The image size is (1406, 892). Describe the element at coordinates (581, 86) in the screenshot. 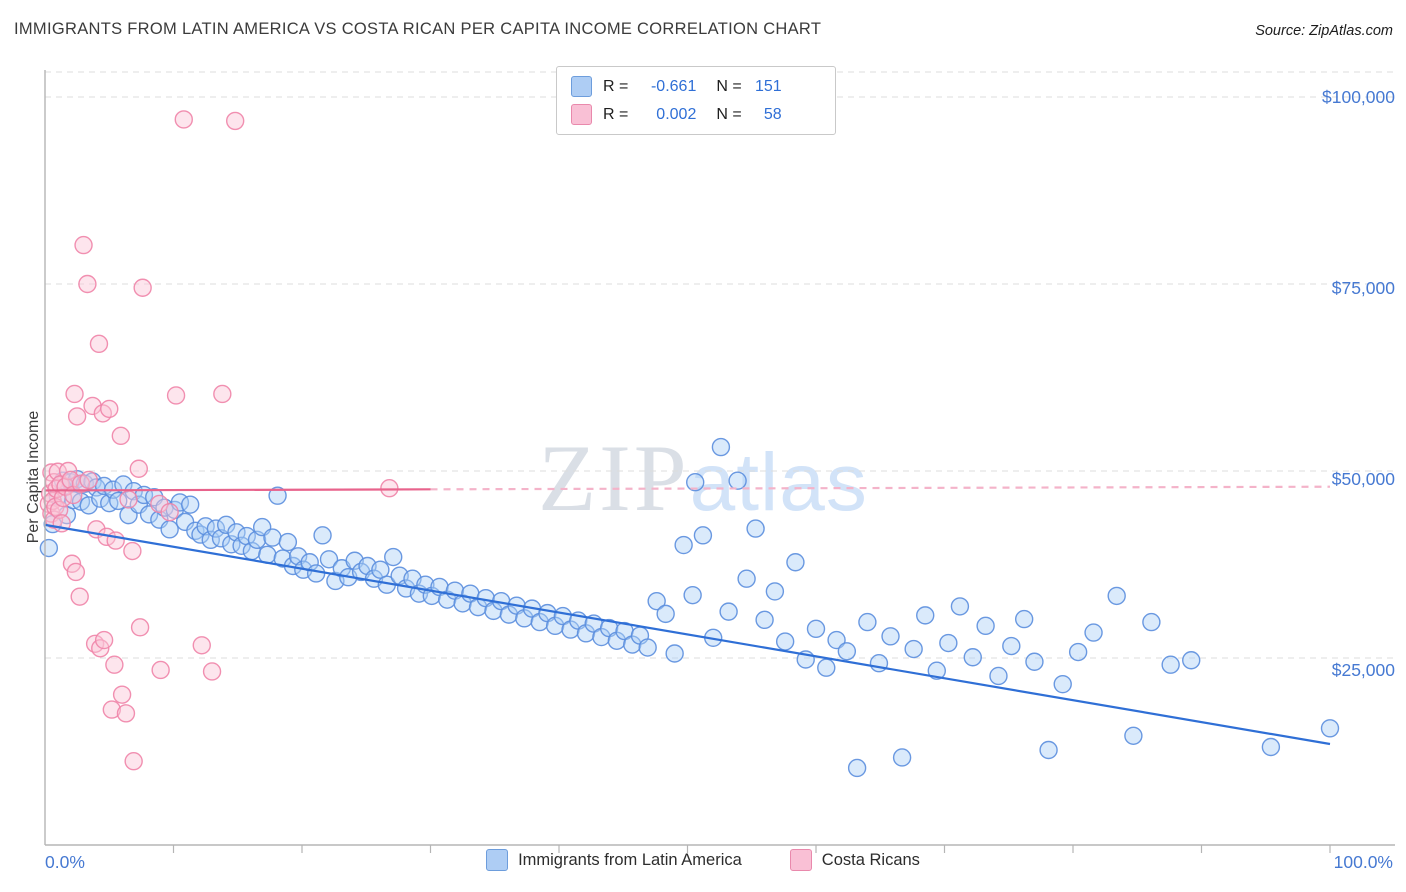

I see `blue-series-swatch-icon` at that location.